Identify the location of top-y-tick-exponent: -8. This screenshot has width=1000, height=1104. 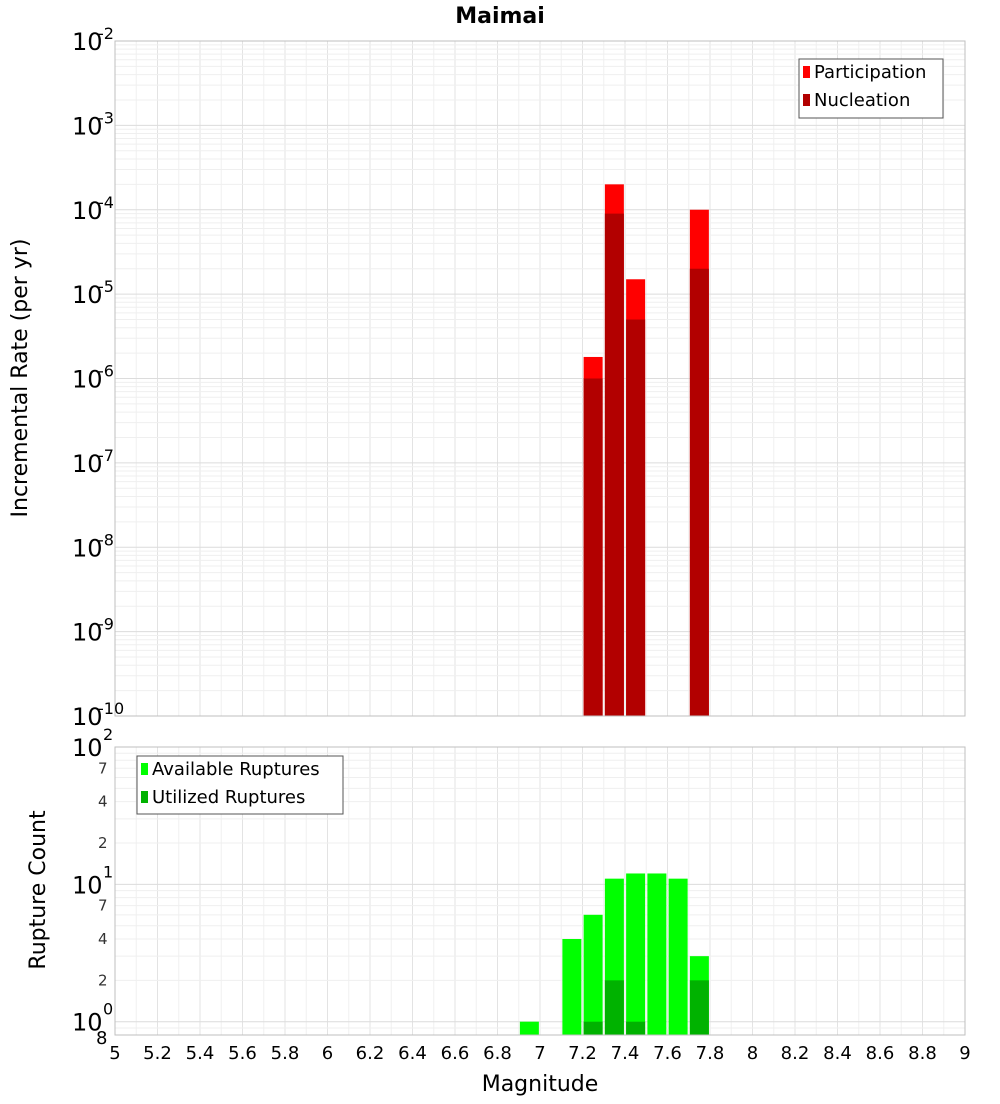
(106, 539).